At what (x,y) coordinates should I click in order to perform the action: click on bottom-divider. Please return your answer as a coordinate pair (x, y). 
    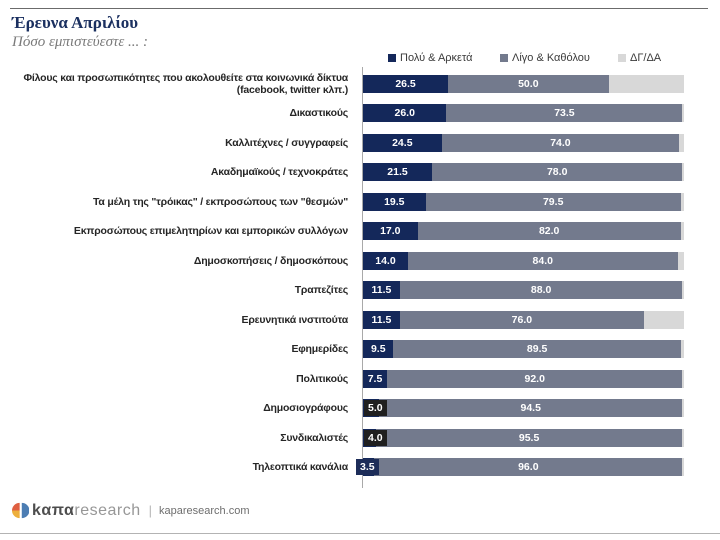
    Looking at the image, I should click on (360, 533).